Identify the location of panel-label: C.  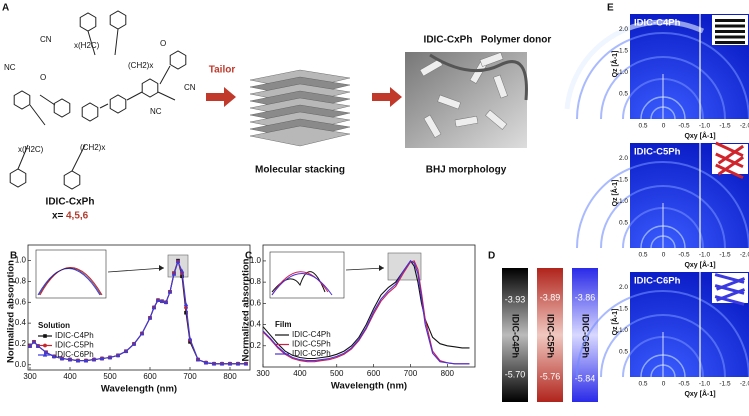
(248, 256).